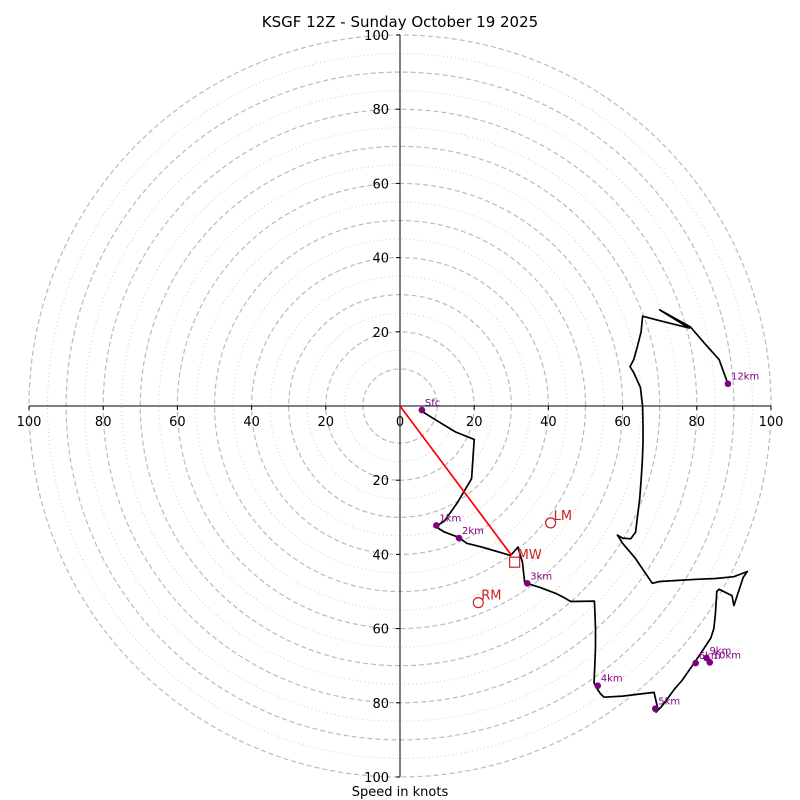 This screenshot has width=800, height=800. Describe the element at coordinates (491, 596) in the screenshot. I see `storm-motion-label: RM` at that location.